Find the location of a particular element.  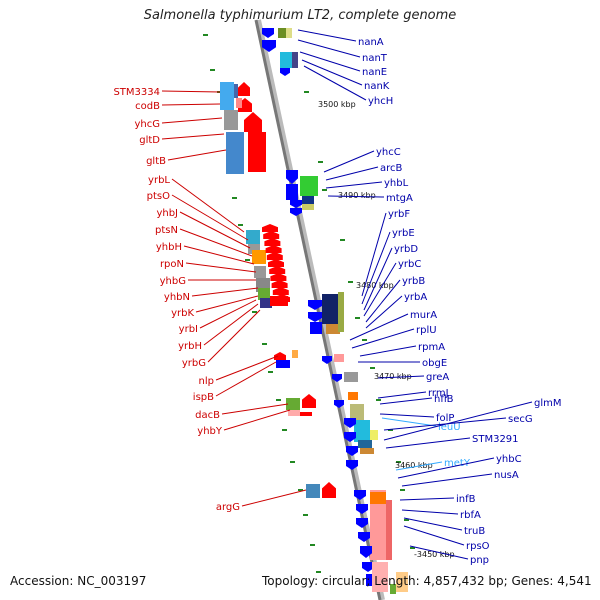

gene-label-STM3334: STM3334 is located at coordinates (136, 92).